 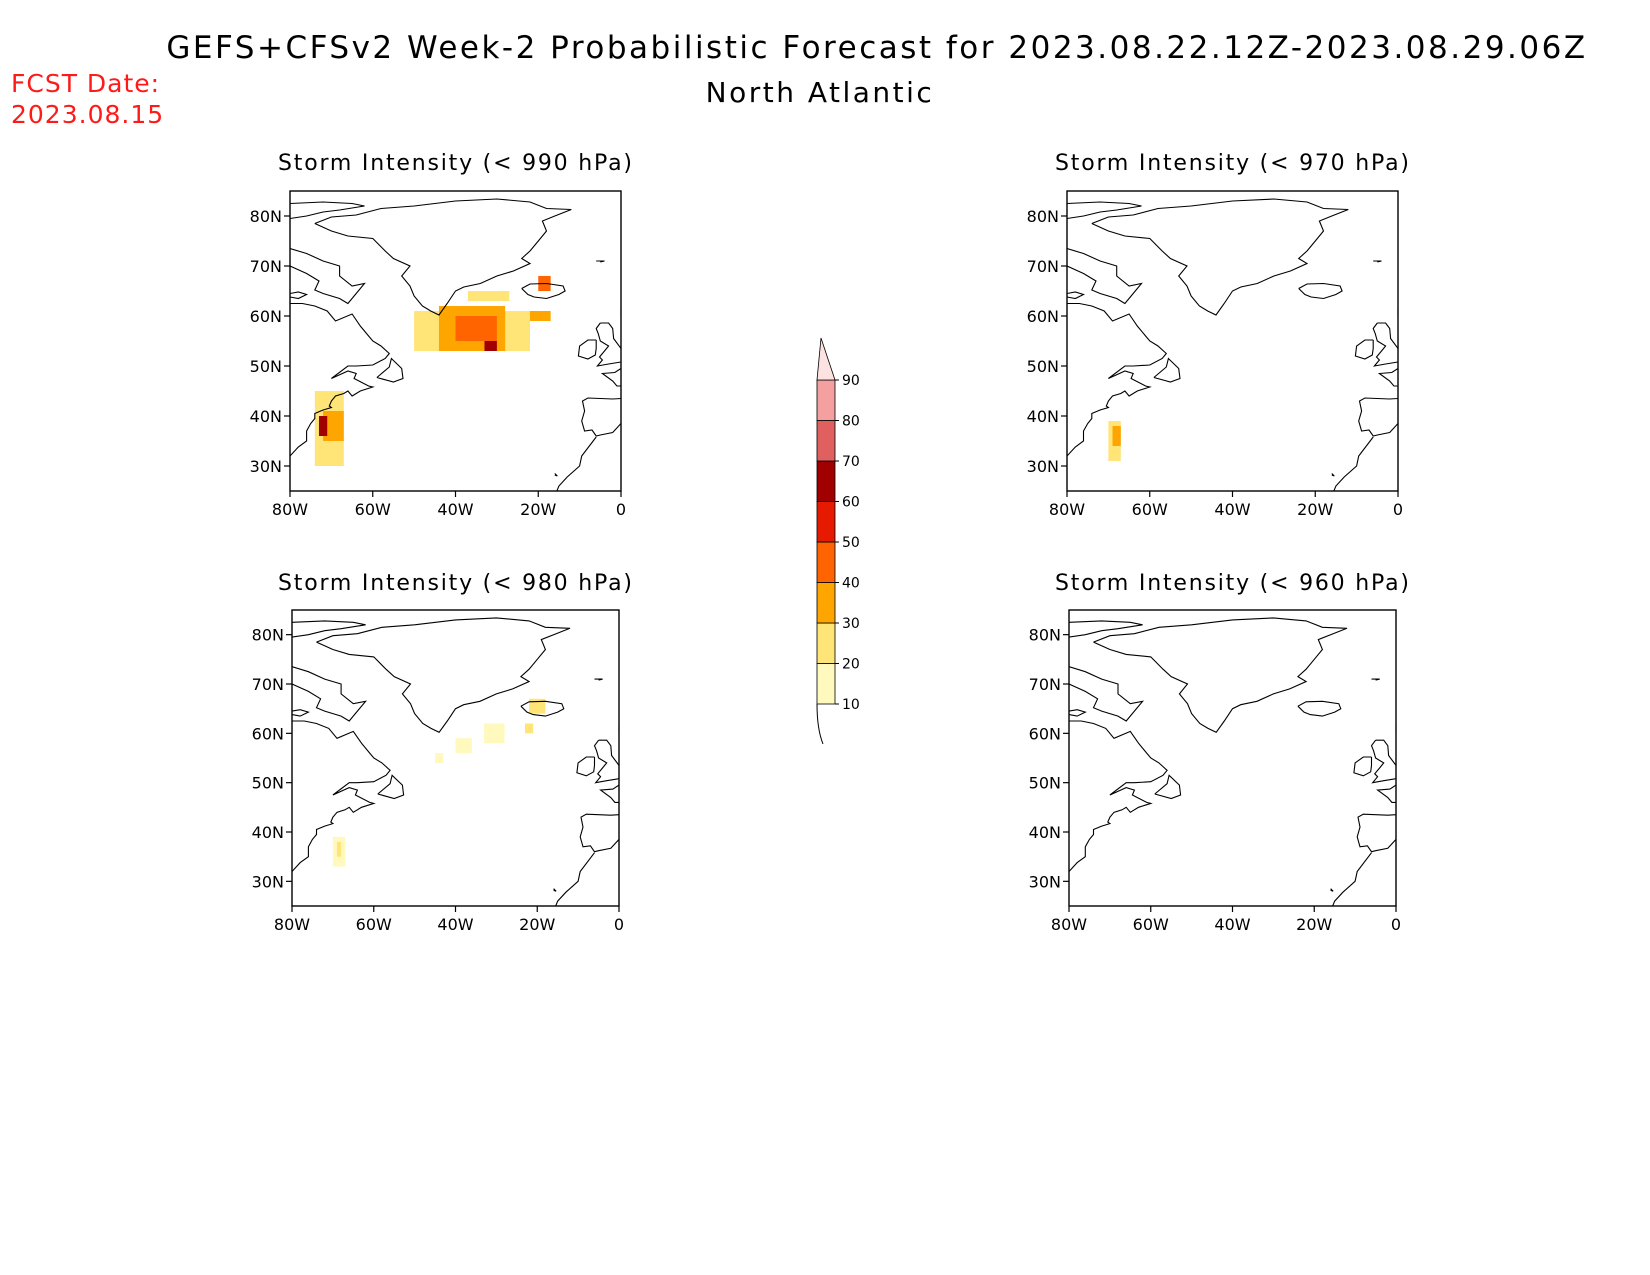 What do you see at coordinates (851, 381) in the screenshot?
I see `colorbar-label: 90` at bounding box center [851, 381].